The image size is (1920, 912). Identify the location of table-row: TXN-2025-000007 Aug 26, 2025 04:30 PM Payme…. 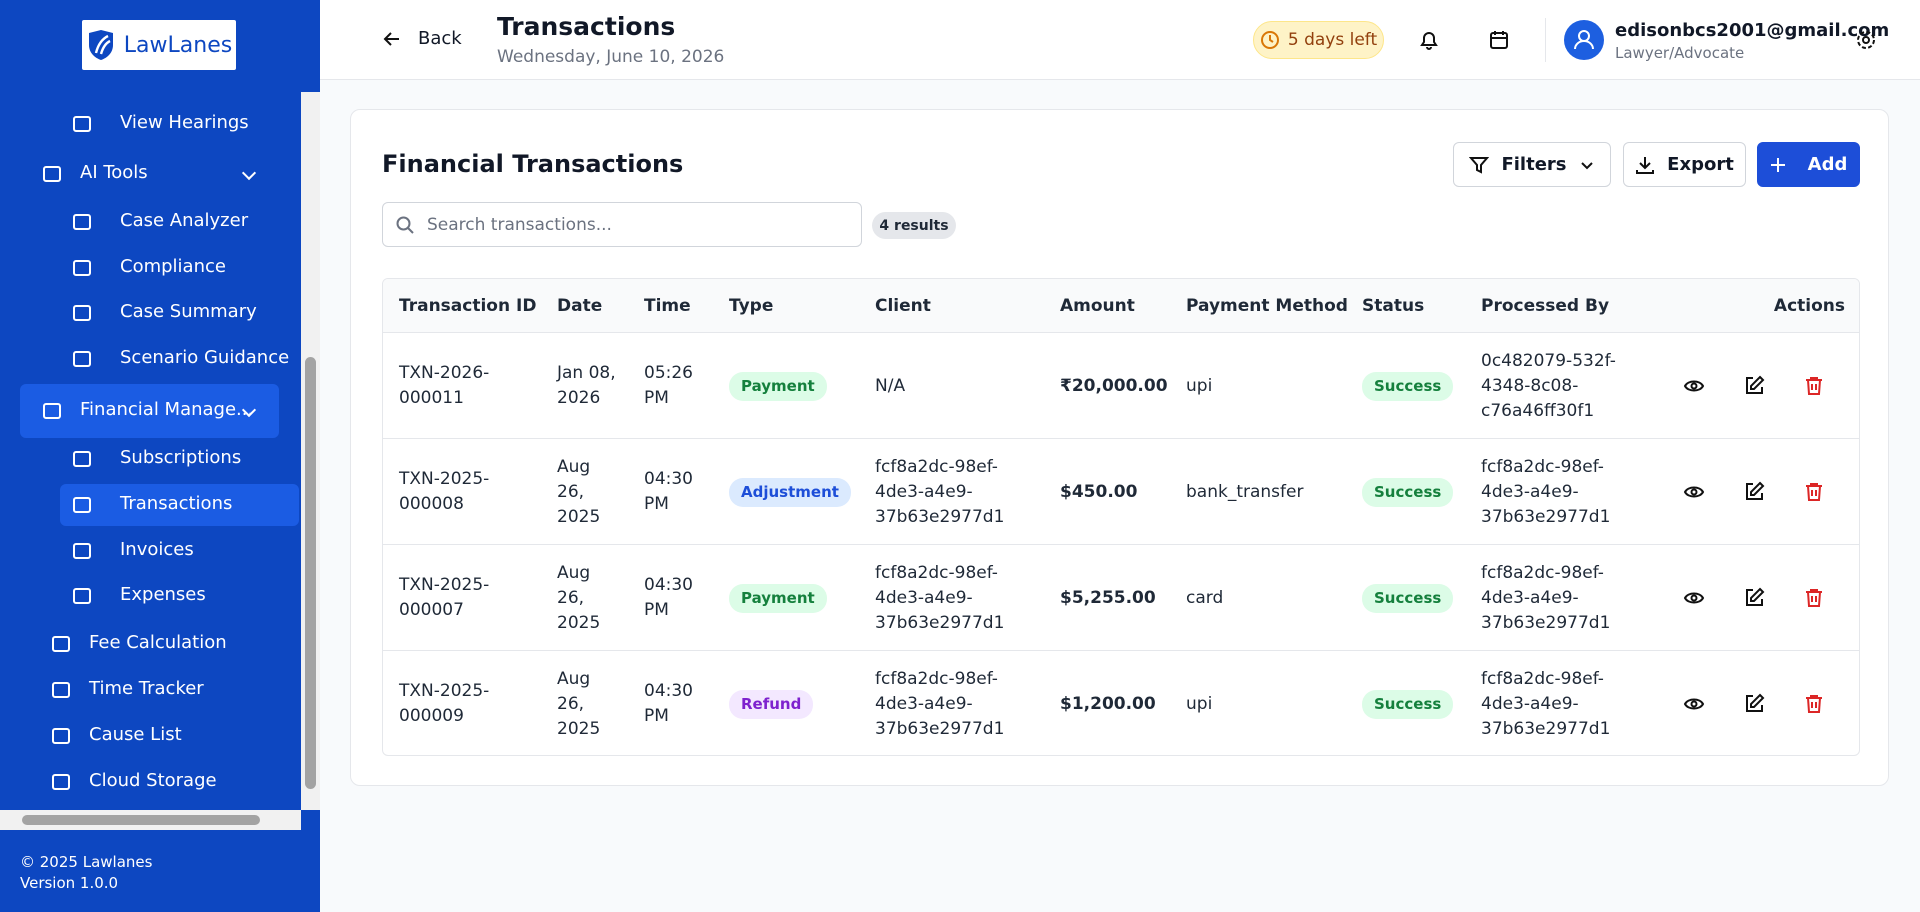
(1121, 598).